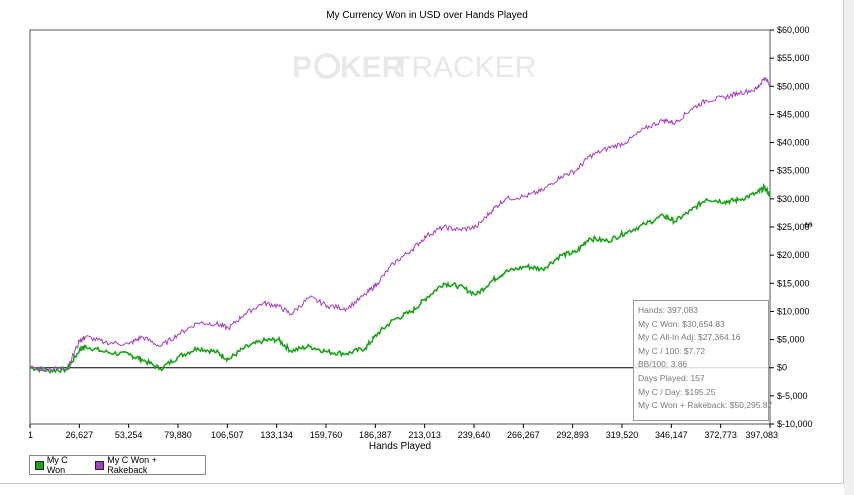  I want to click on y-tick-label: $20,000, so click(793, 255).